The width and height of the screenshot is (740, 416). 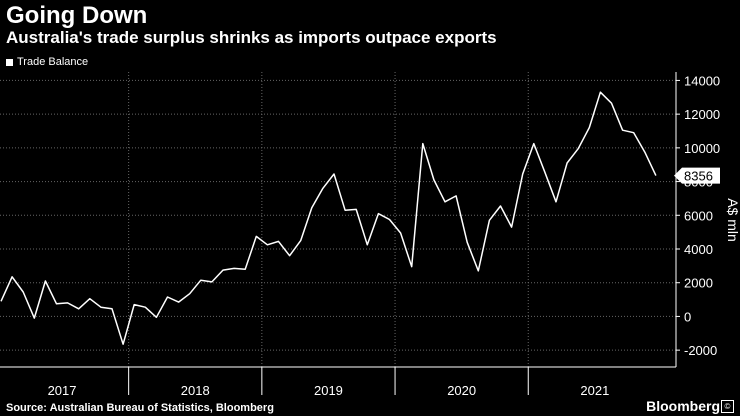 I want to click on x-tick-label: 2017, so click(x=62, y=390).